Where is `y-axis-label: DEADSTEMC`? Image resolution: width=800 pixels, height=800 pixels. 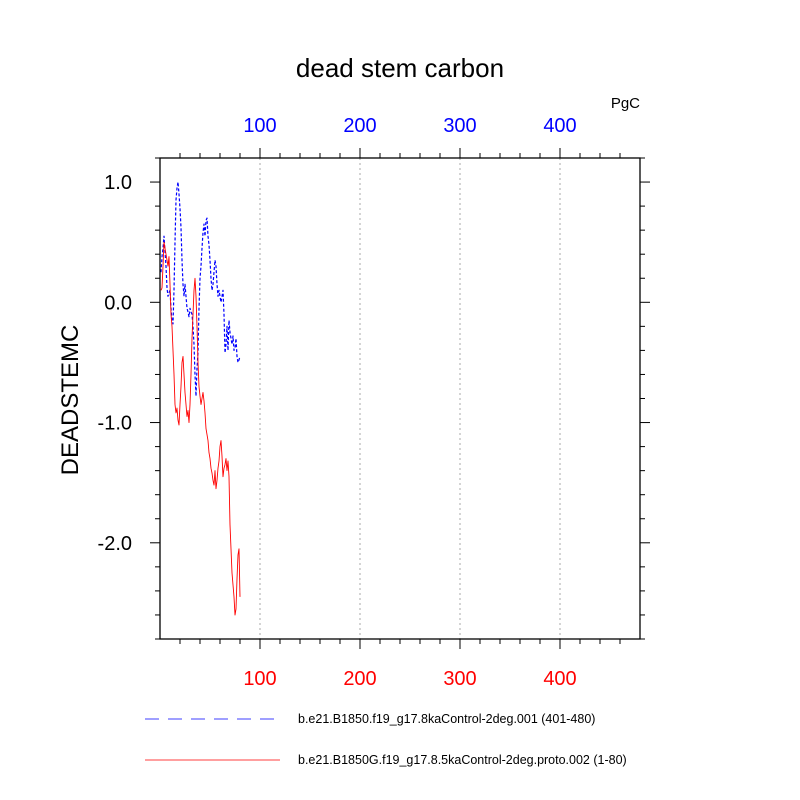 y-axis-label: DEADSTEMC is located at coordinates (70, 400).